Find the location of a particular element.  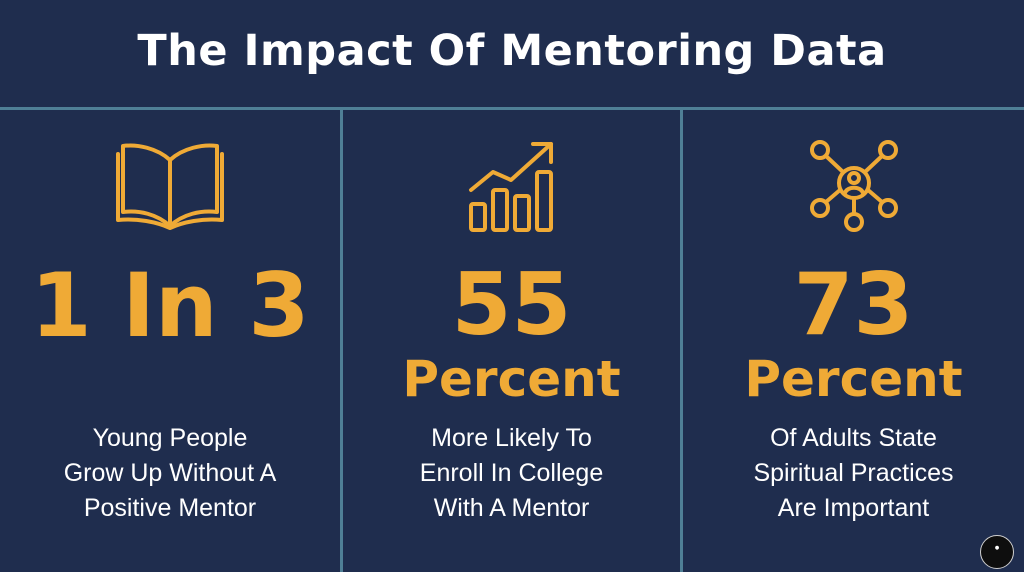

stat-description-line: Young People is located at coordinates (170, 438).